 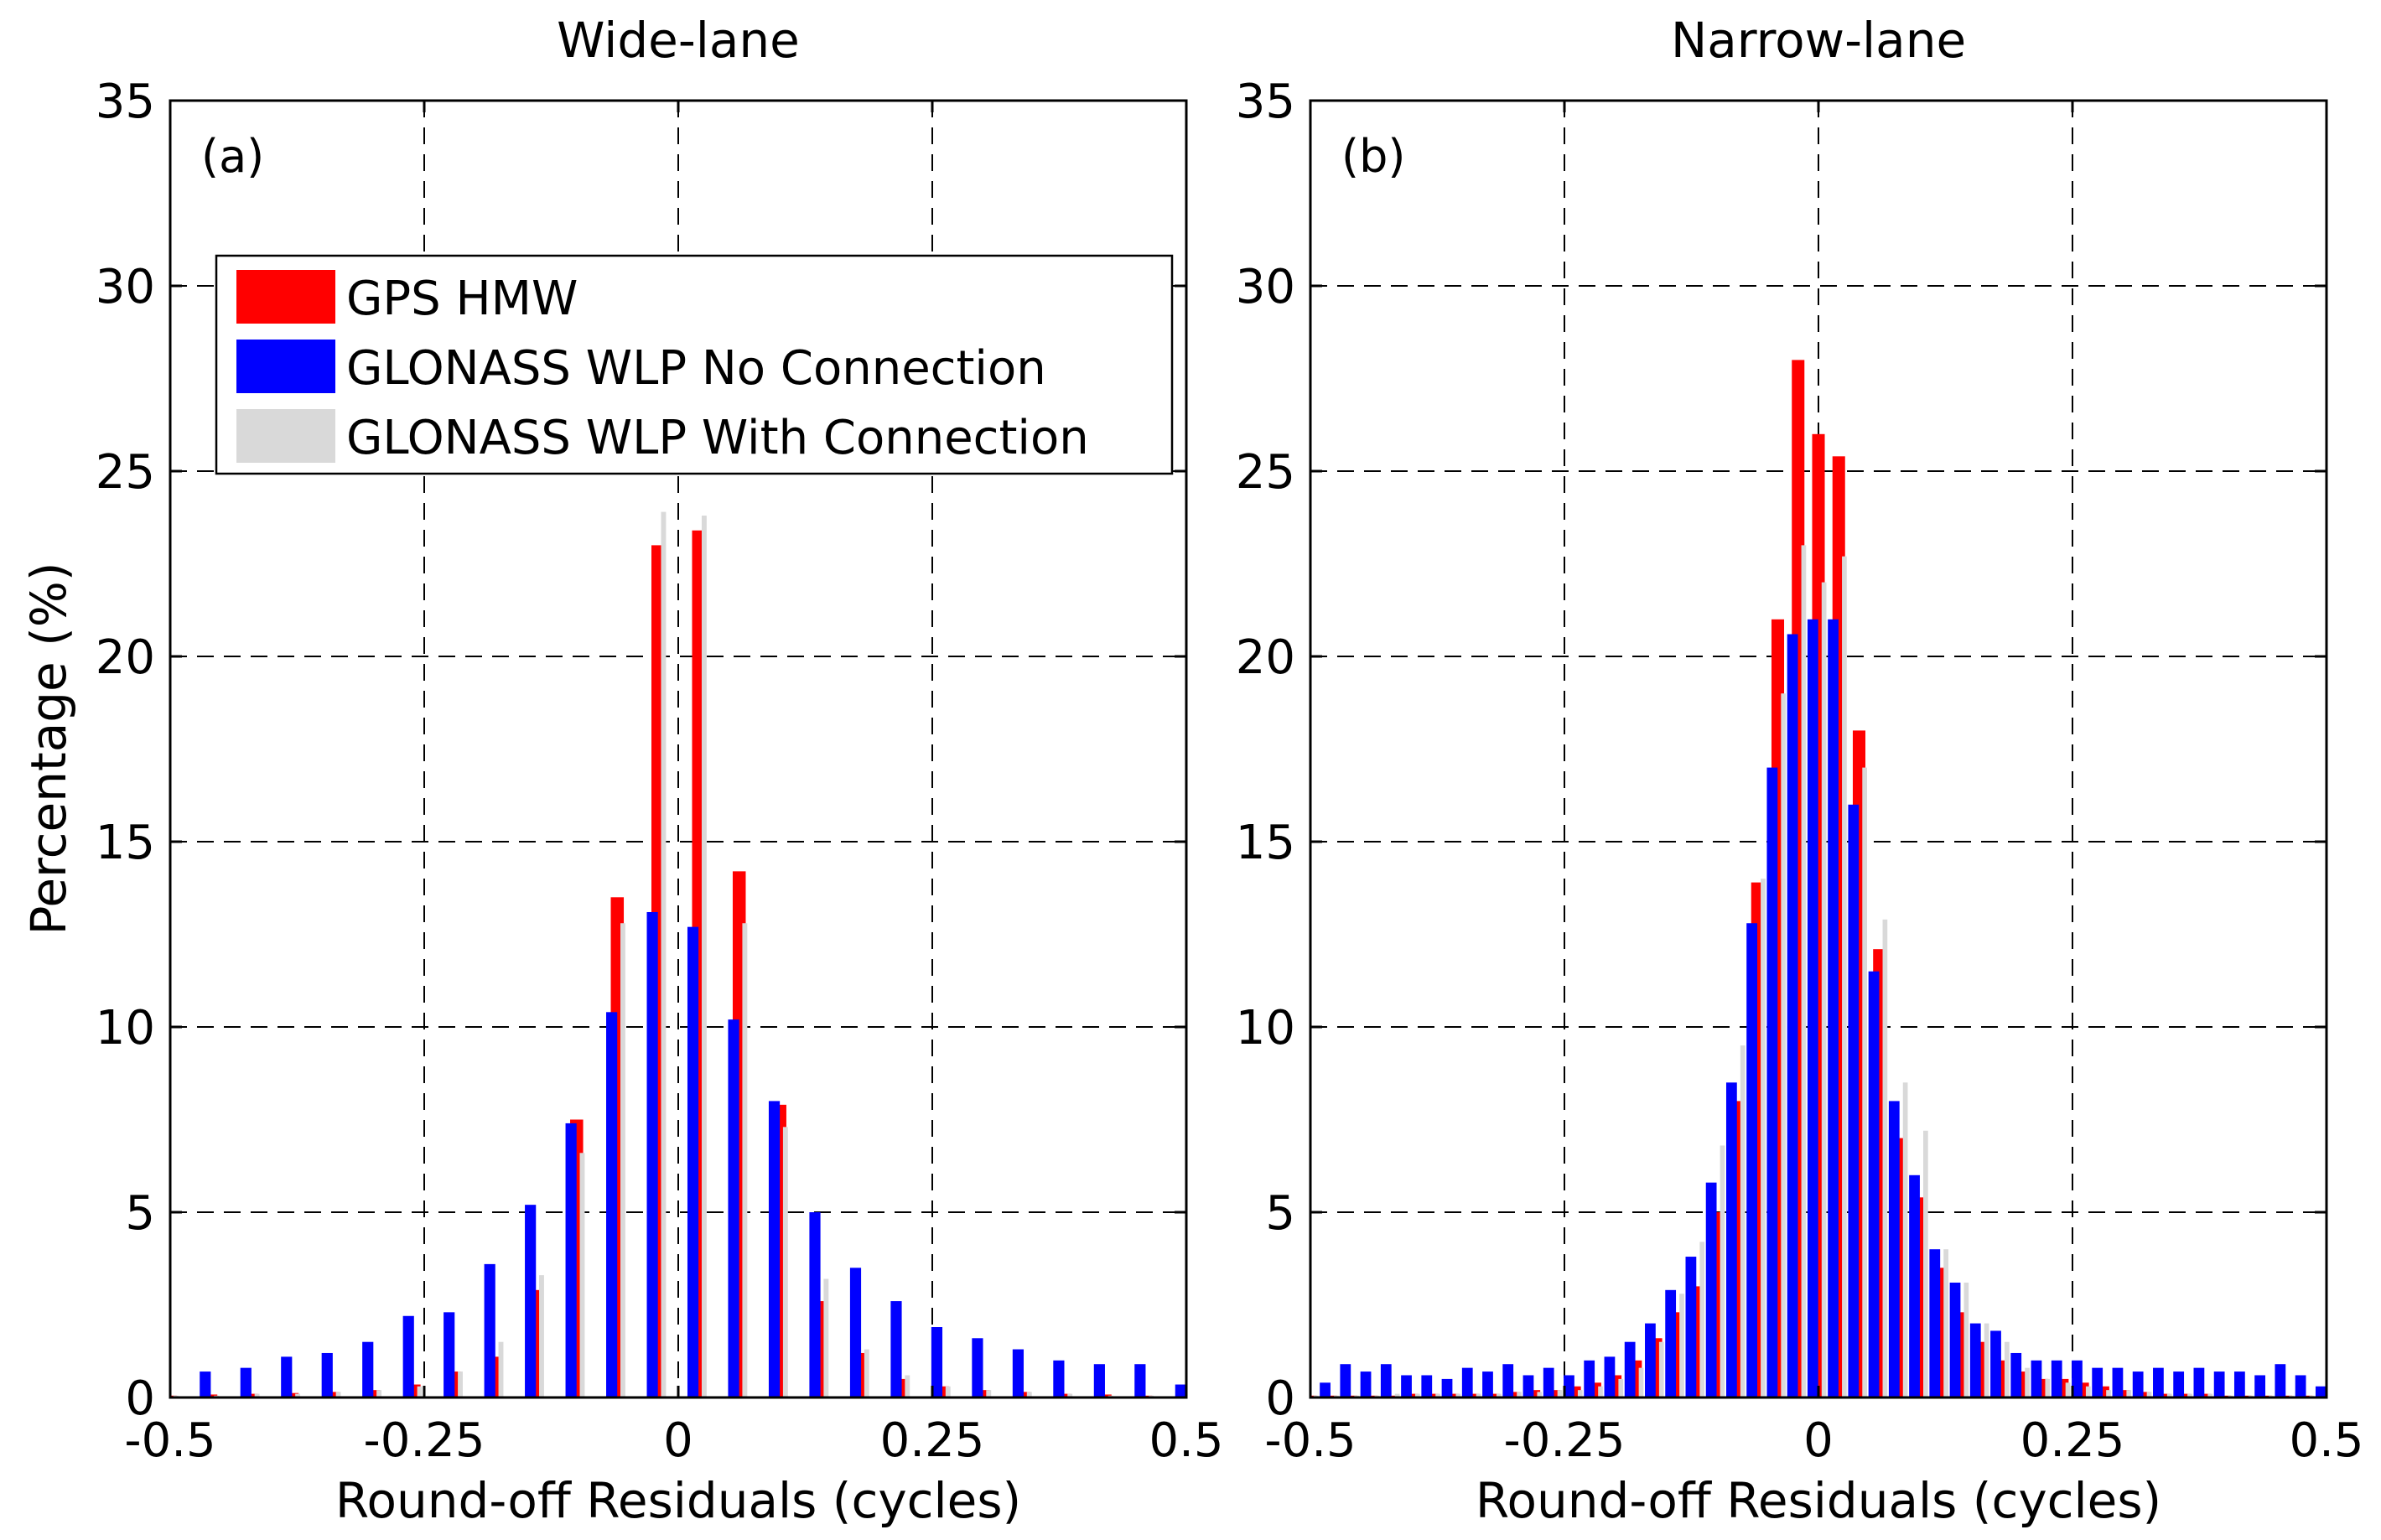 I want to click on x-tick-label: -0.25, so click(x=425, y=1440).